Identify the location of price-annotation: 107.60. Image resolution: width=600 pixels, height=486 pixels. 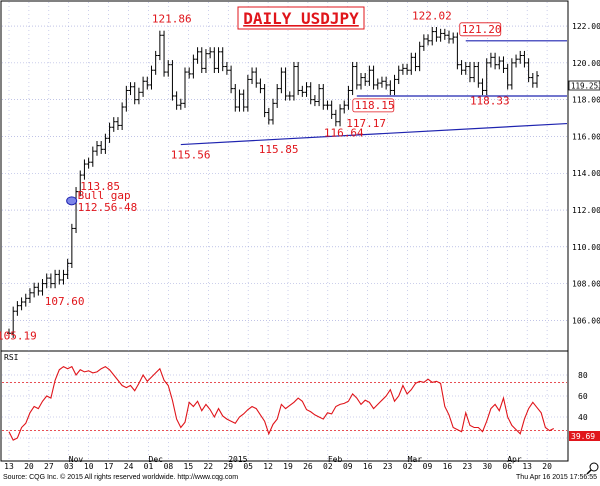
(65, 301).